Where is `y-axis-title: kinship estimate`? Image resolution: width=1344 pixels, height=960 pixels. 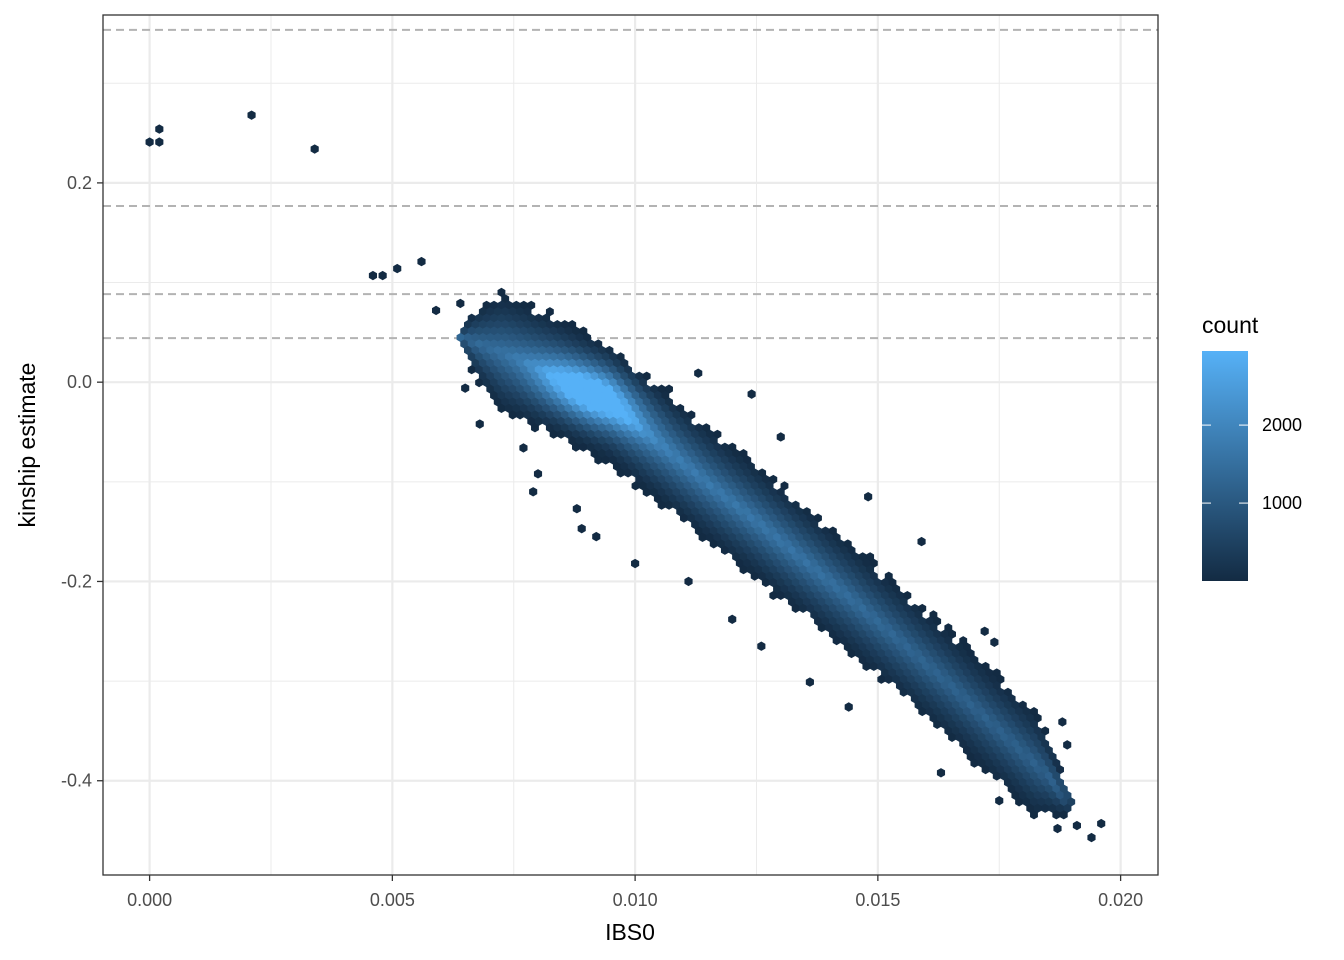 y-axis-title: kinship estimate is located at coordinates (27, 445).